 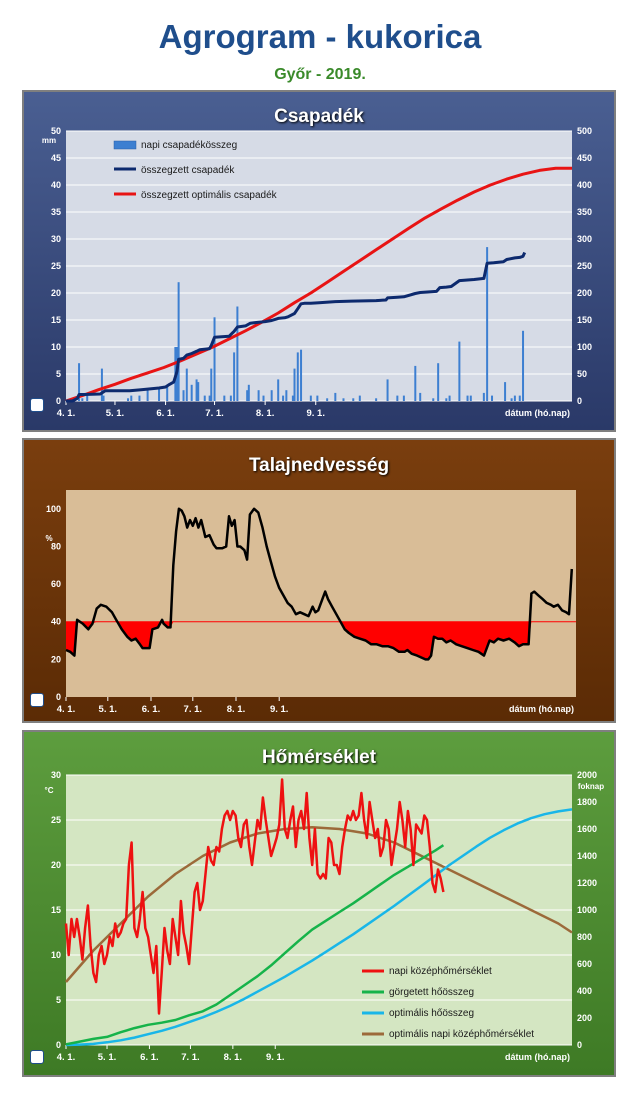 I want to click on y2-tick-label: 400, so click(x=584, y=185).